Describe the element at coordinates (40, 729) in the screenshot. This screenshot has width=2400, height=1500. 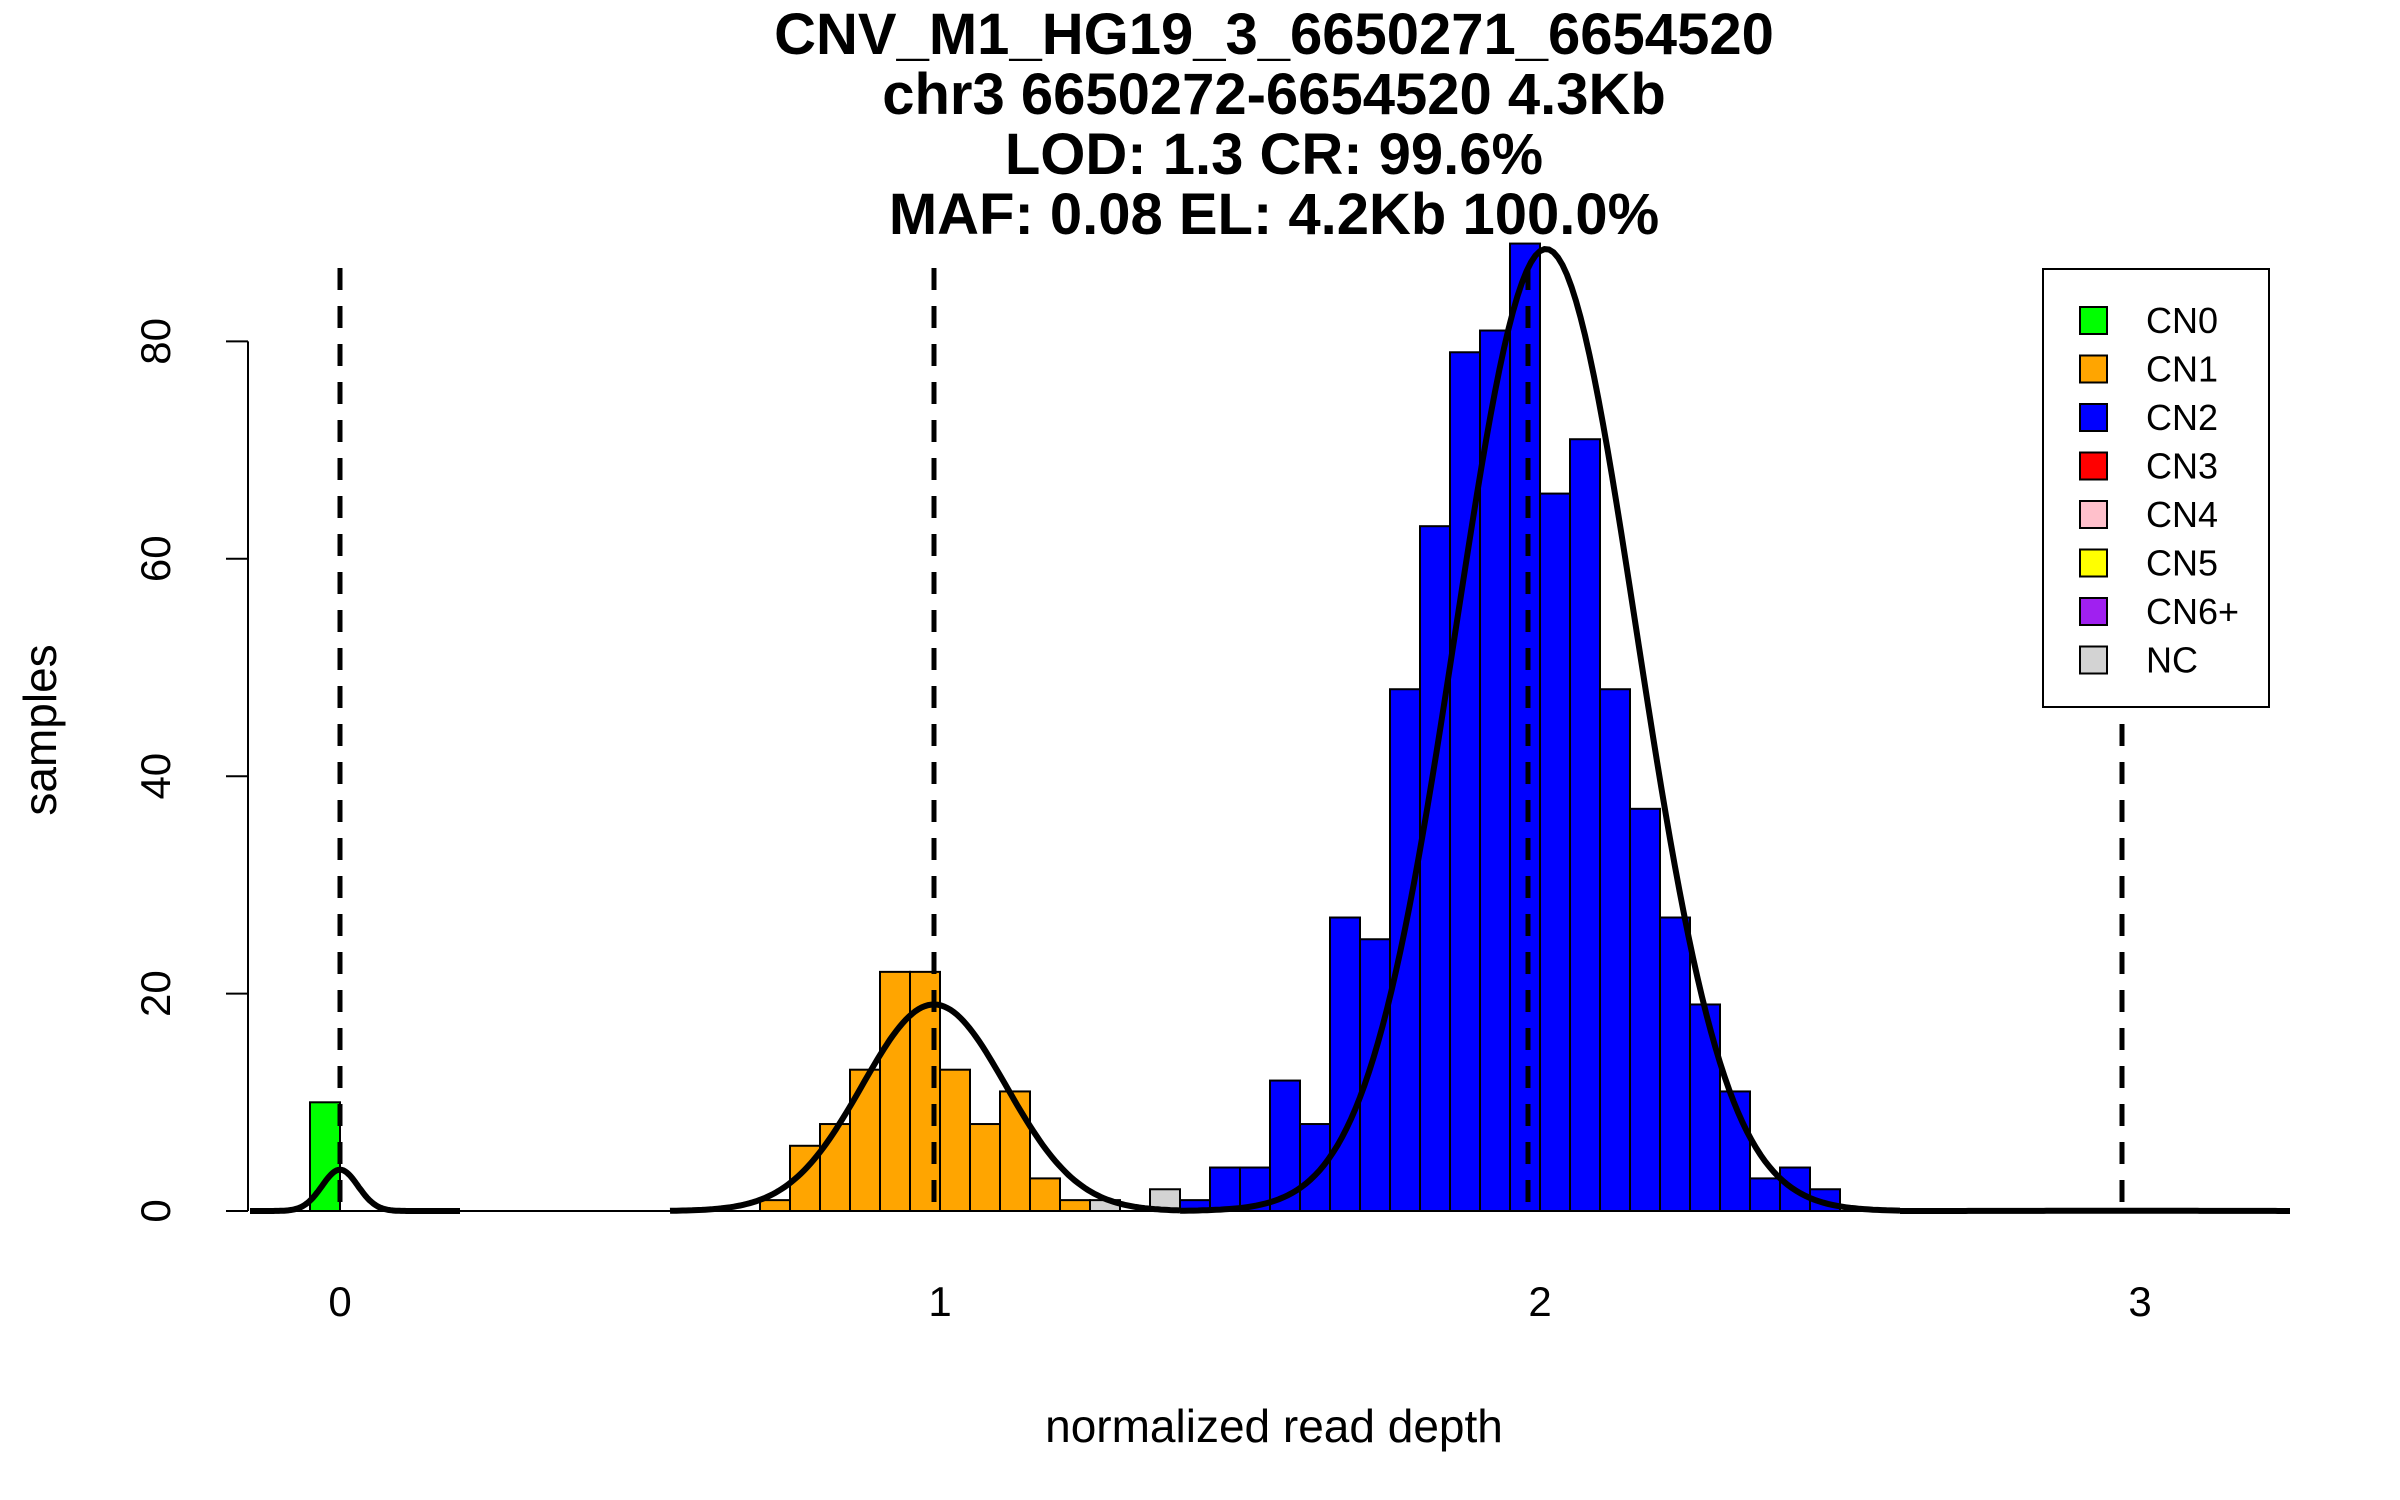
I see `y-axis-label: samples` at that location.